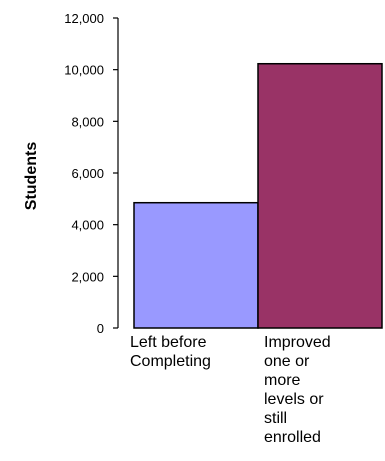 The width and height of the screenshot is (385, 461). What do you see at coordinates (87, 121) in the screenshot?
I see `y-tick-label: 8,000` at bounding box center [87, 121].